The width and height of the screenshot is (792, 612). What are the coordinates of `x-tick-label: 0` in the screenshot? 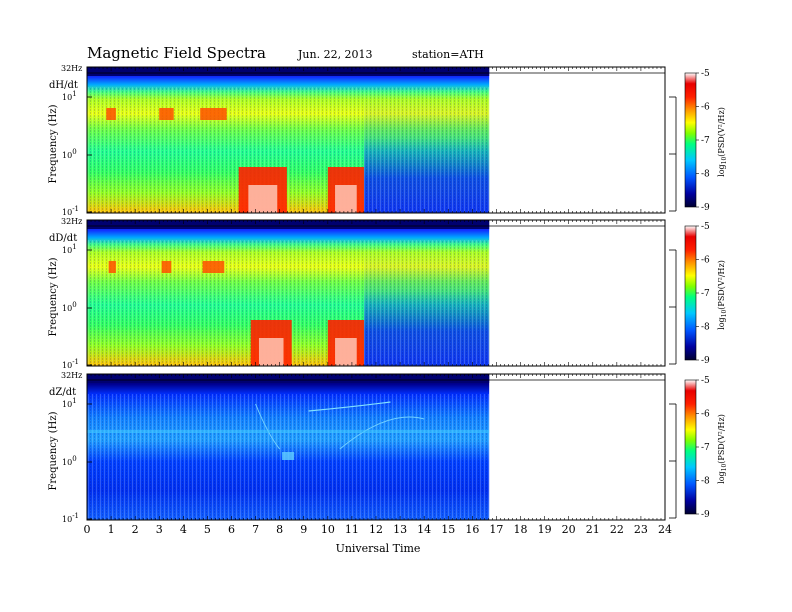 It's located at (87, 529).